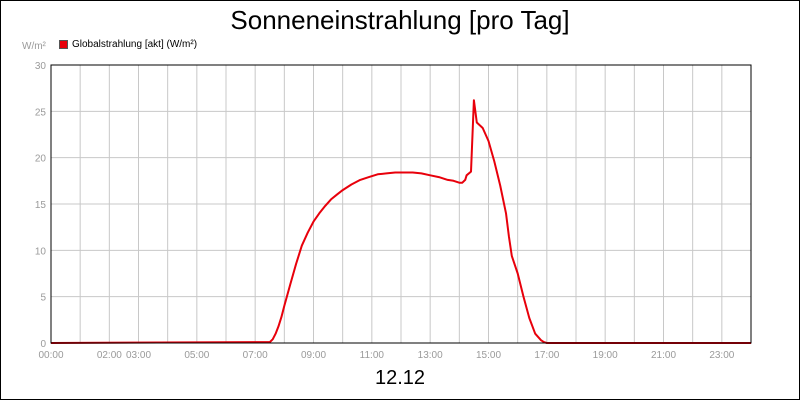  Describe the element at coordinates (138, 355) in the screenshot. I see `x-tick-label: 03:00` at that location.